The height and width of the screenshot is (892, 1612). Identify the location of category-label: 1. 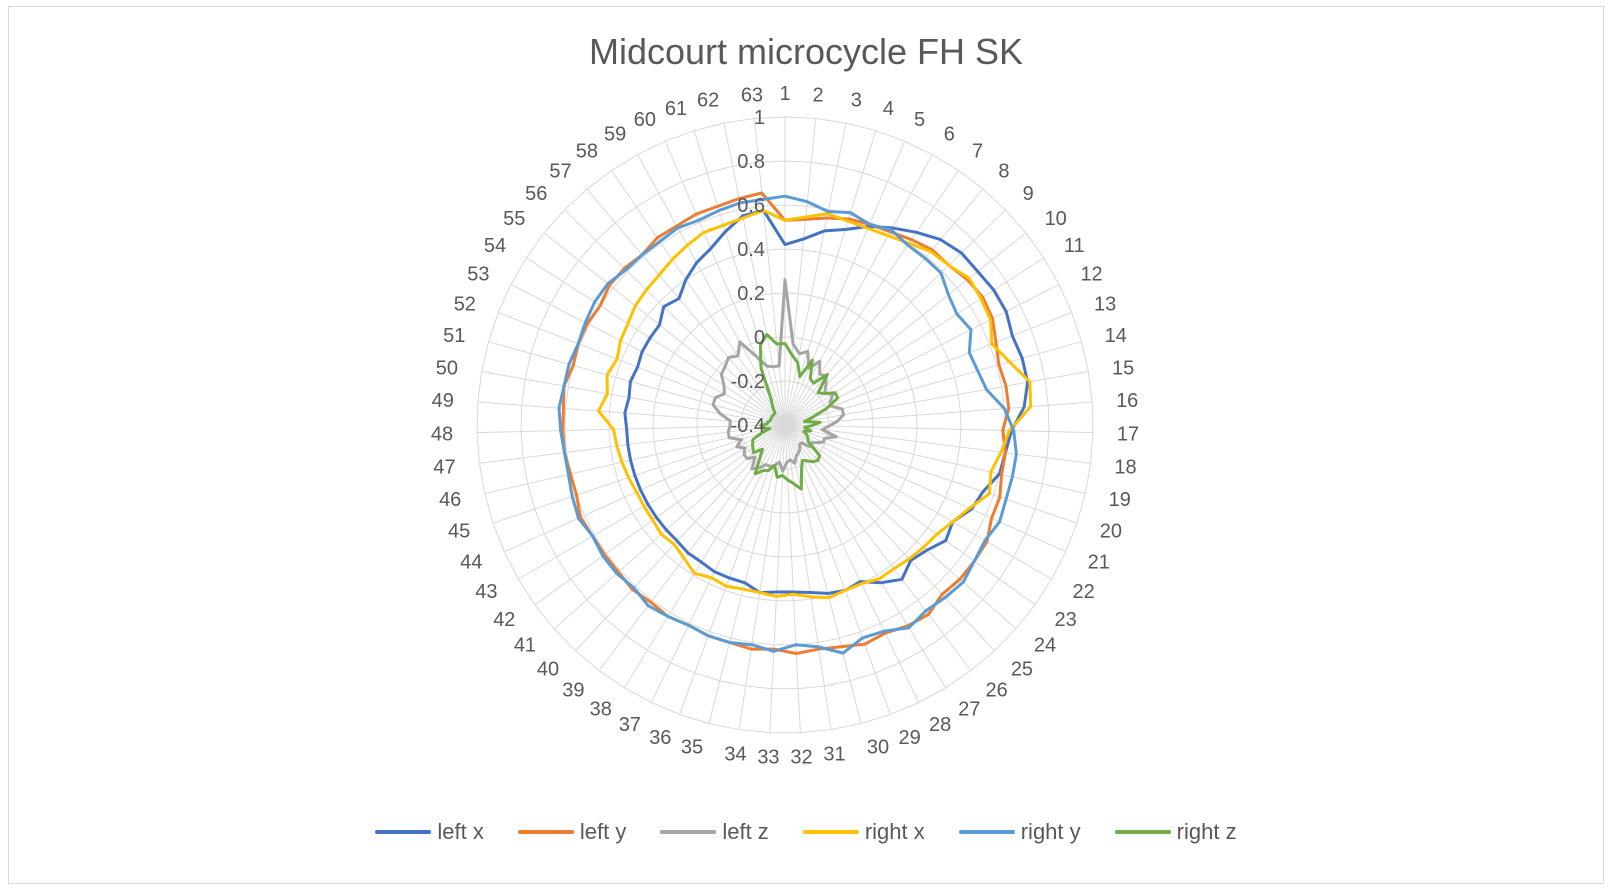
(784, 94).